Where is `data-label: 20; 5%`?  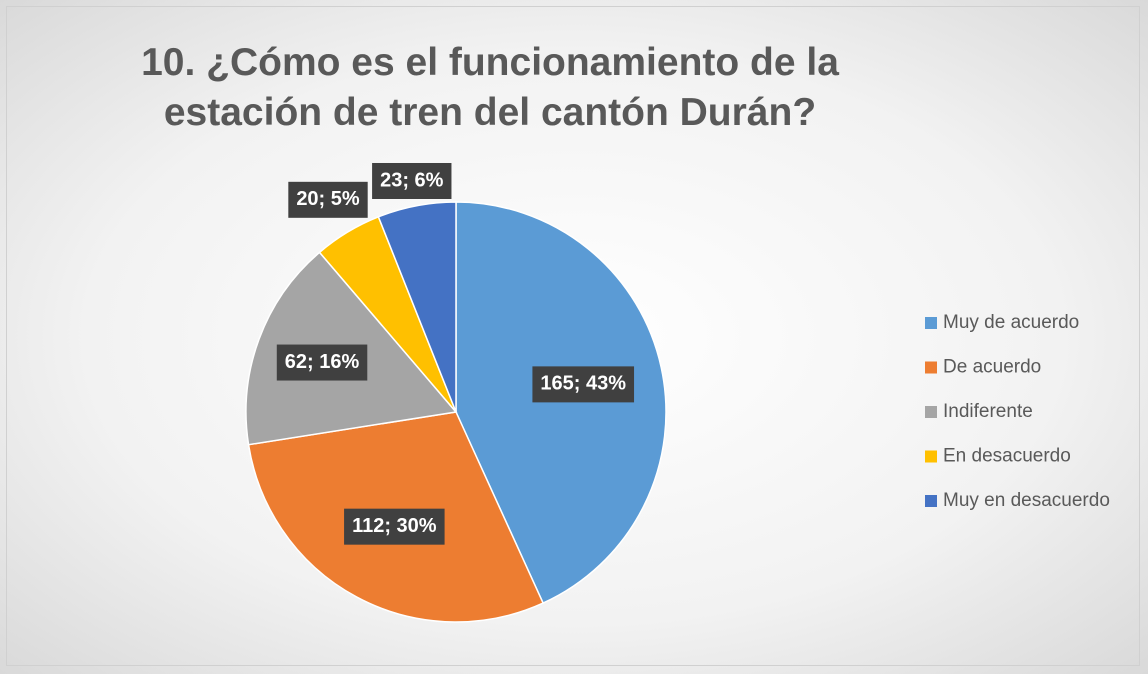 data-label: 20; 5% is located at coordinates (328, 199).